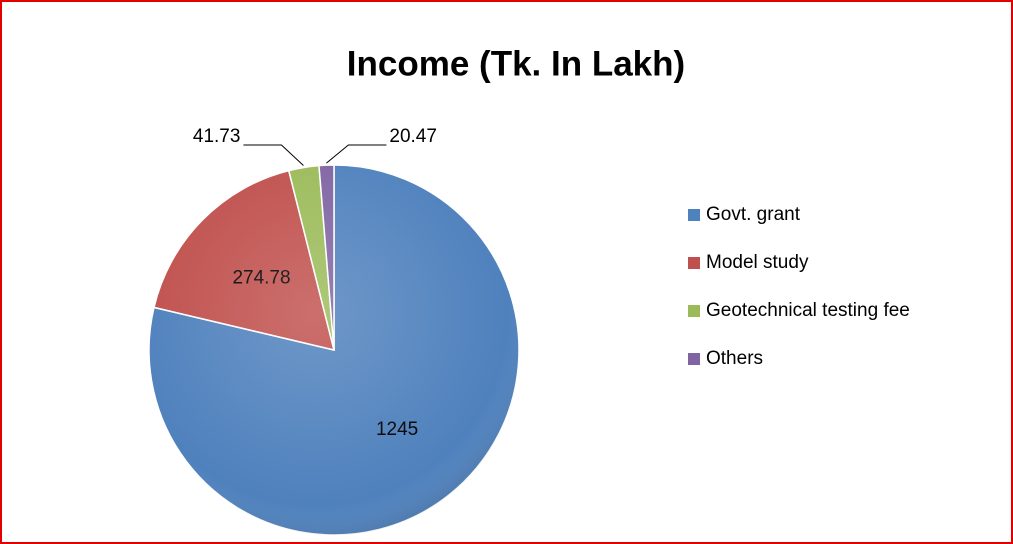 This screenshot has width=1013, height=544. Describe the element at coordinates (516, 63) in the screenshot. I see `chart-title: Income (Tk. In Lakh)` at that location.